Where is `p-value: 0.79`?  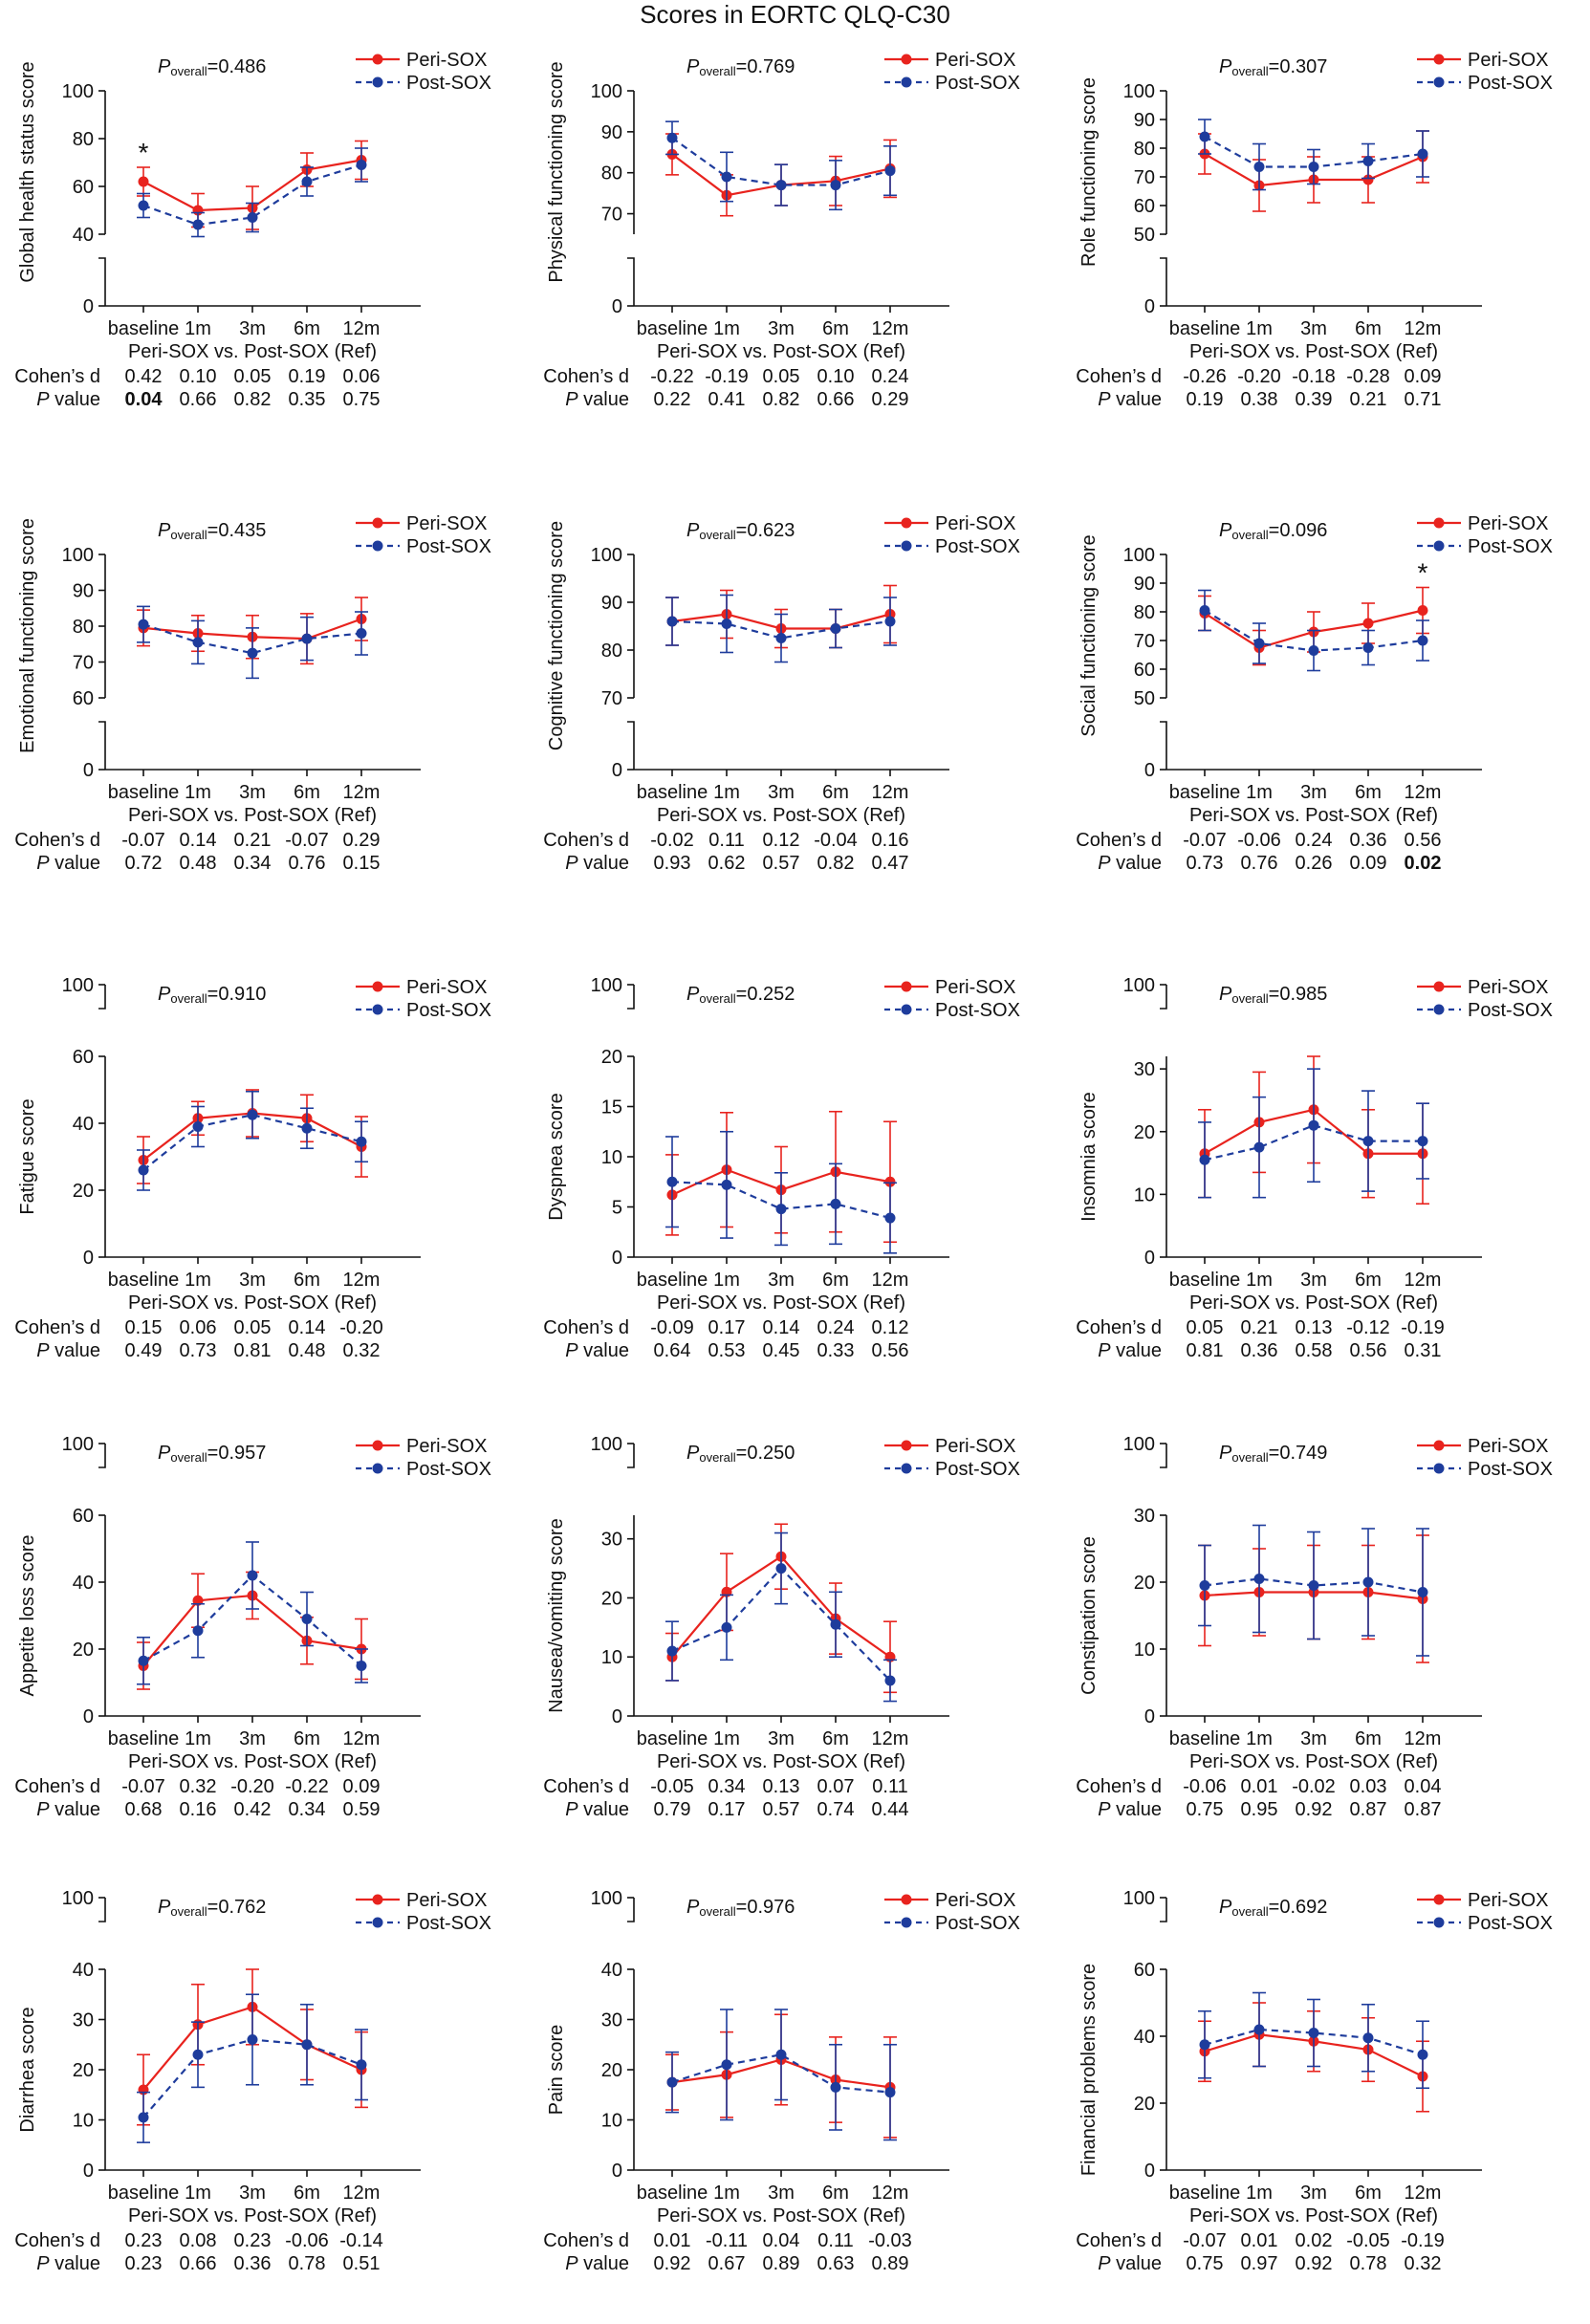
p-value: 0.79 is located at coordinates (673, 1809).